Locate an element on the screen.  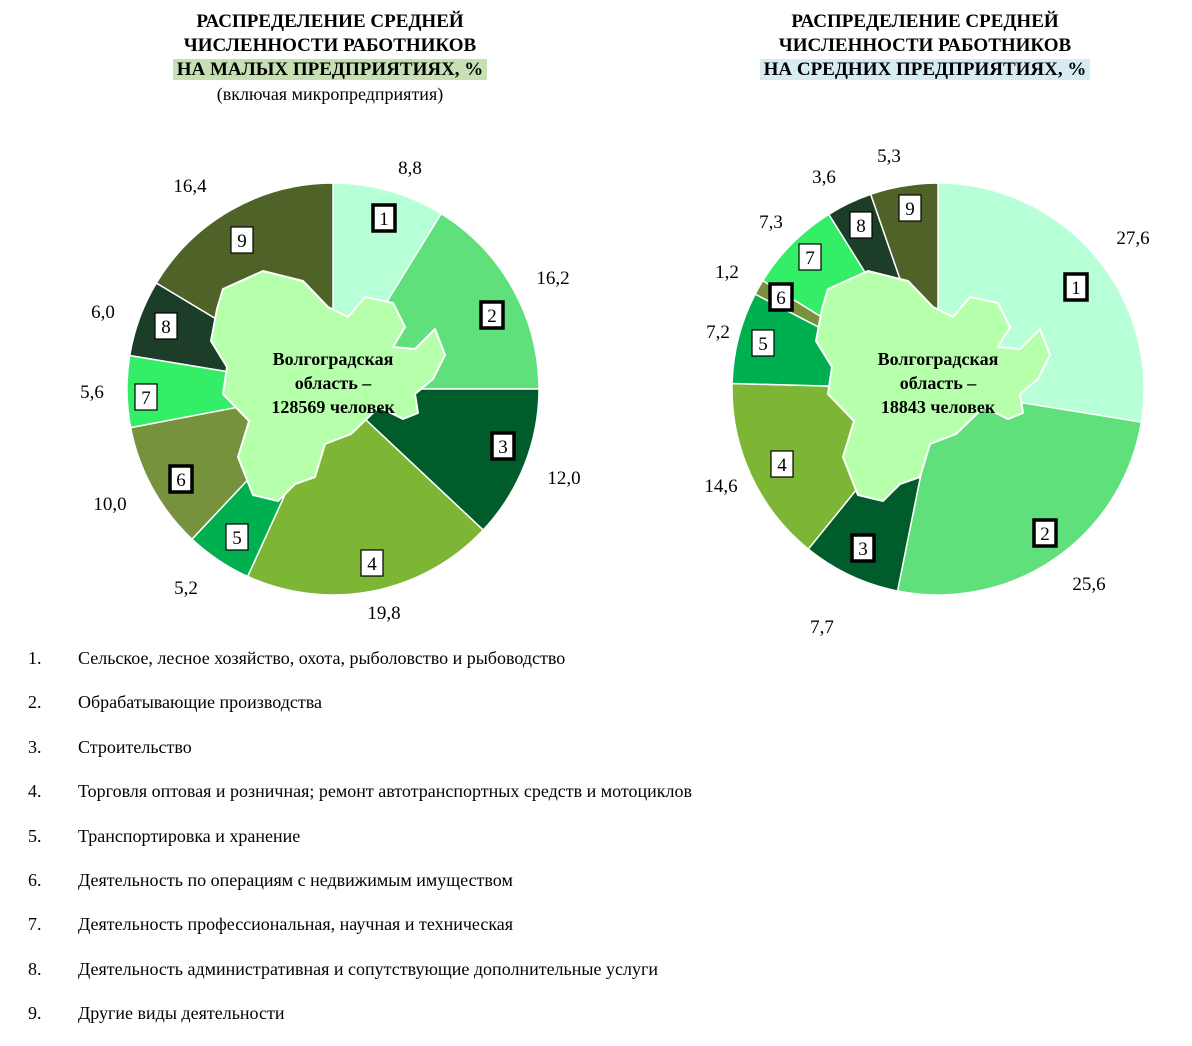
legend-item-5: 5. Транспортировка и хранение is located at coordinates (593, 846).